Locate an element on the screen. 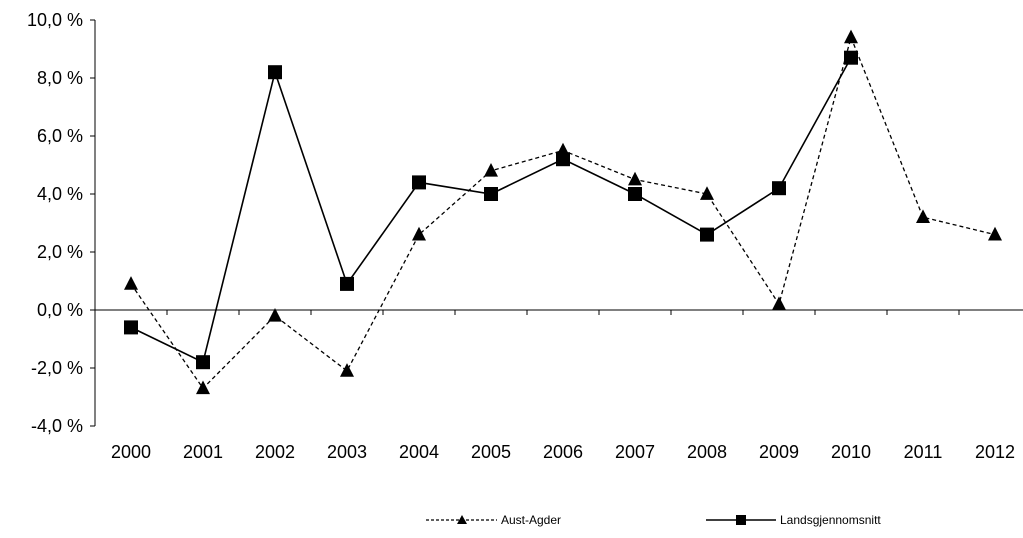 The width and height of the screenshot is (1023, 538). y-tick-label: 2,0 % is located at coordinates (60, 252).